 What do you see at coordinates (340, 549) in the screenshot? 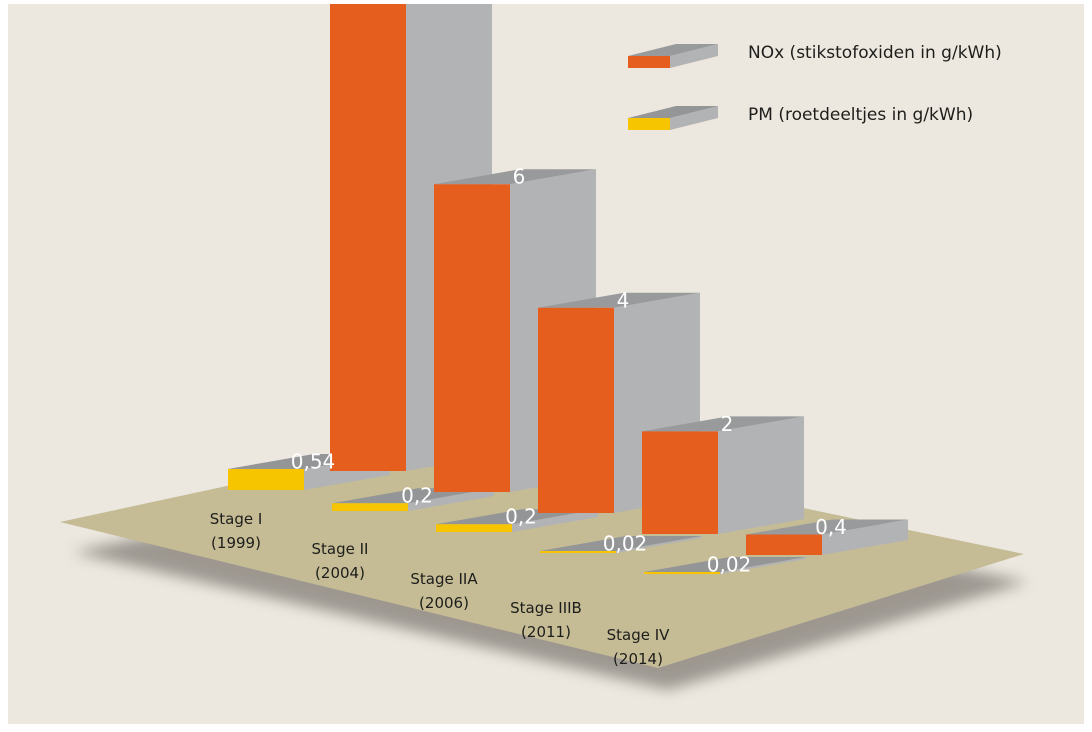
I see `category-label: Stage II` at bounding box center [340, 549].